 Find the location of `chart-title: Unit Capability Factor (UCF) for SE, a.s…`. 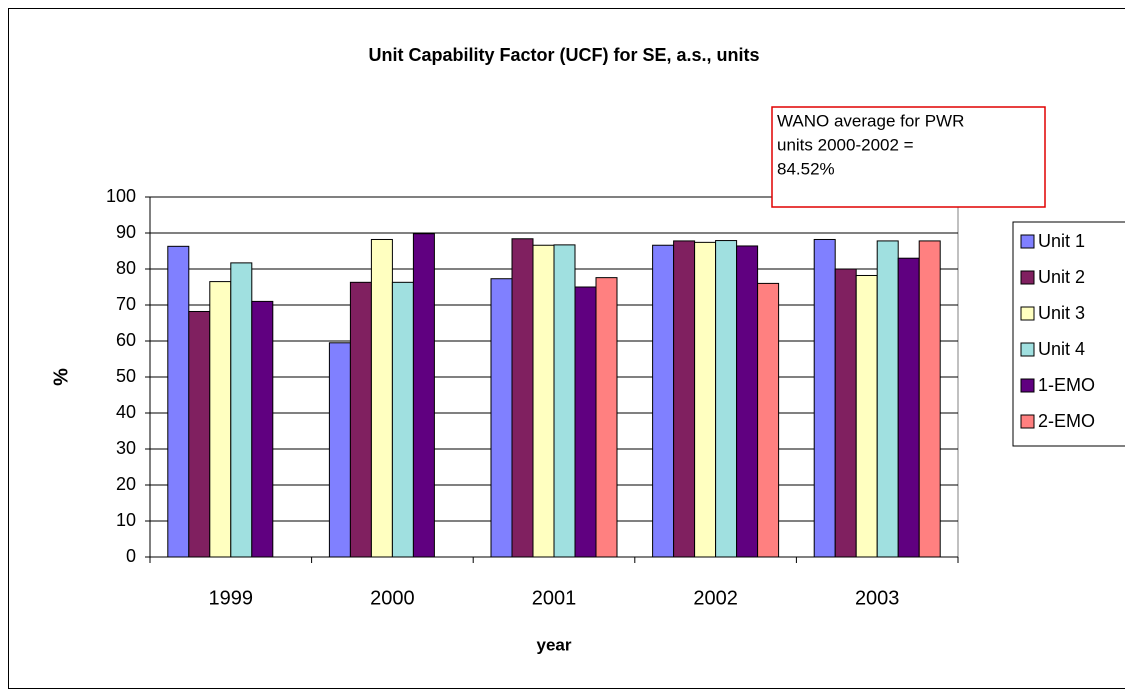

chart-title: Unit Capability Factor (UCF) for SE, a.s… is located at coordinates (563, 55).